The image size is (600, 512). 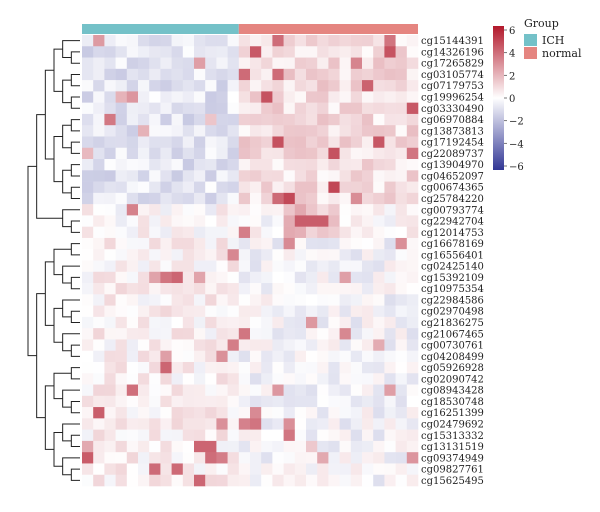 What do you see at coordinates (452, 267) in the screenshot?
I see `row-label: cg02425140` at bounding box center [452, 267].